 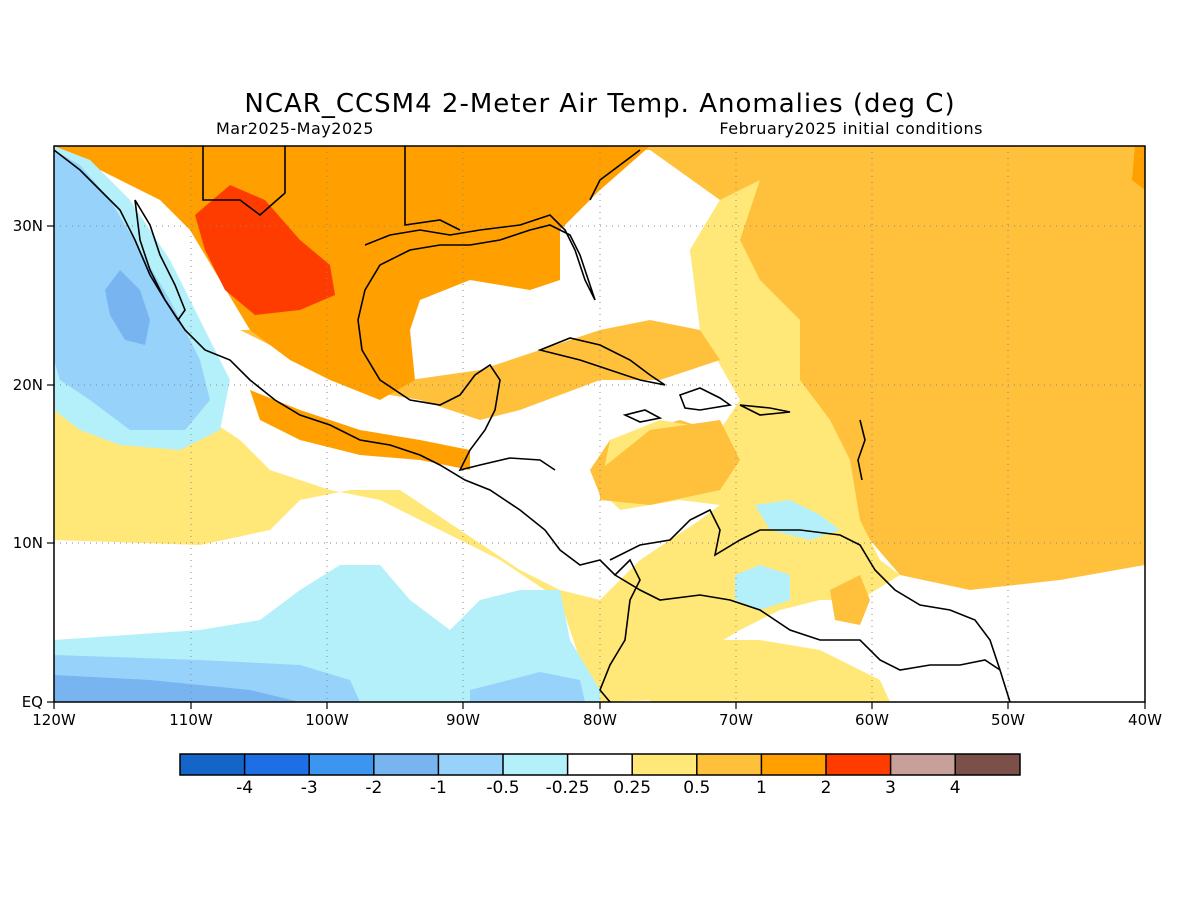 I want to click on anomaly-region-2-mexico, so click(x=265, y=250).